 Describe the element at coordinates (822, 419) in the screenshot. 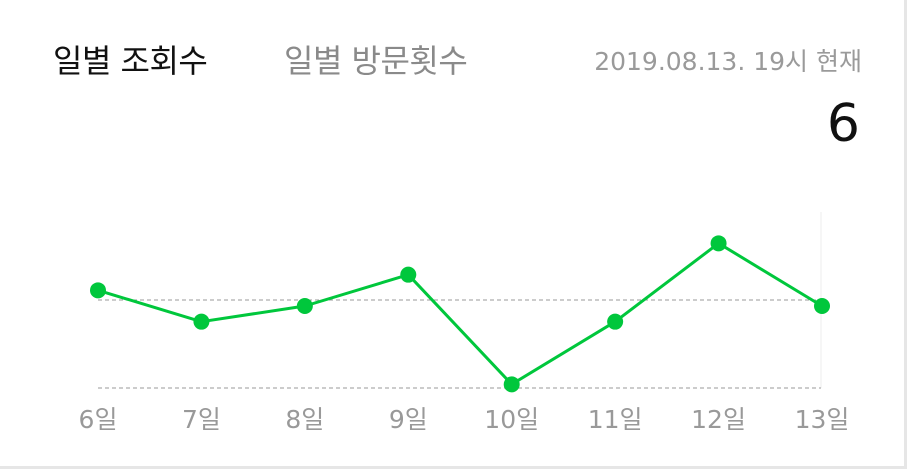

I see `x-tick-label: 13일` at that location.